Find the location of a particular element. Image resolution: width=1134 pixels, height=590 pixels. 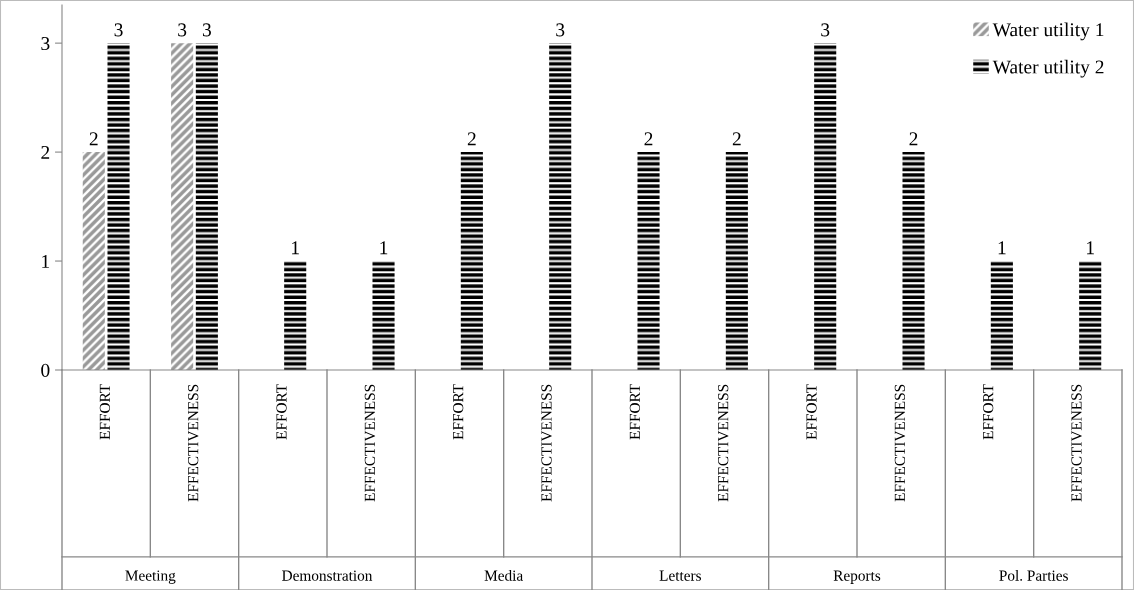

y-tick-label: 3 is located at coordinates (45, 44).